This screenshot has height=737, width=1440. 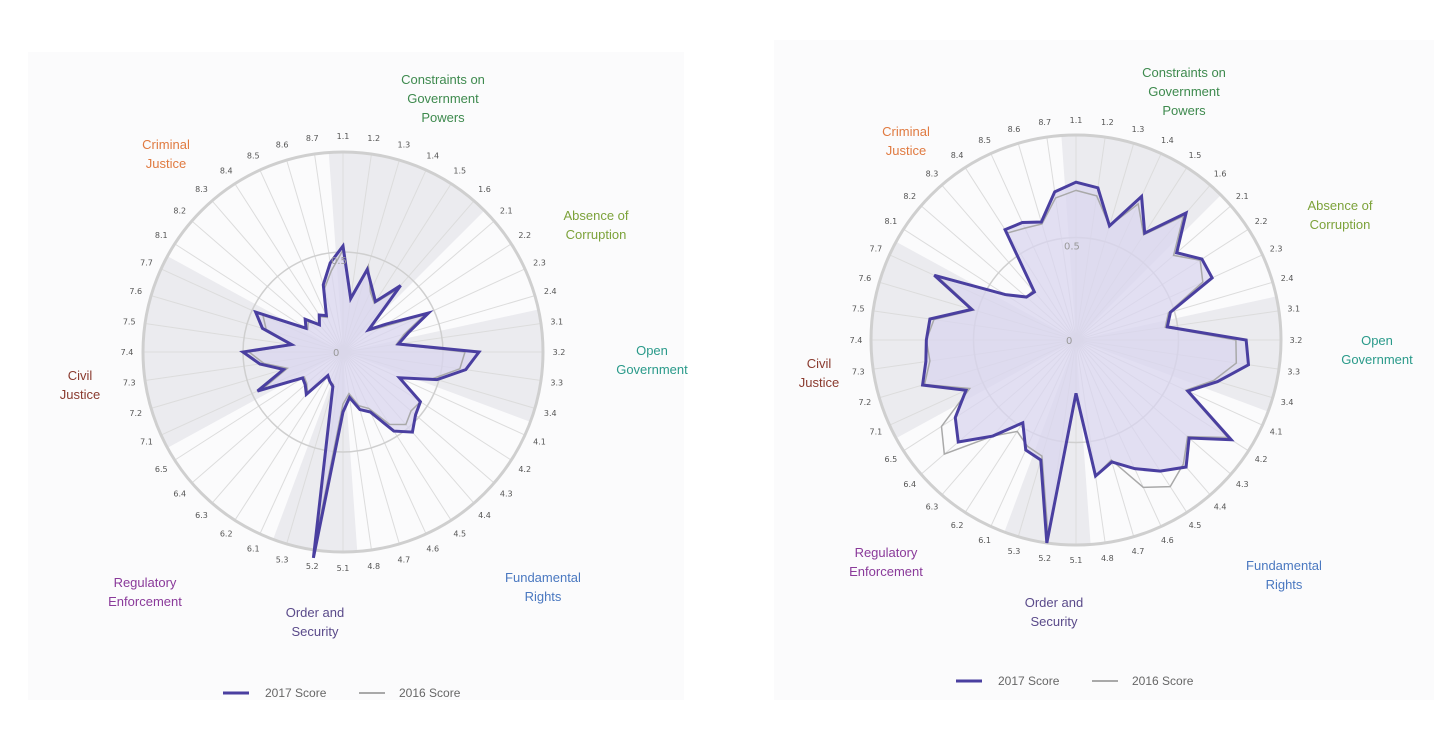 I want to click on subfactor-tick-label: 8.5, so click(x=984, y=140).